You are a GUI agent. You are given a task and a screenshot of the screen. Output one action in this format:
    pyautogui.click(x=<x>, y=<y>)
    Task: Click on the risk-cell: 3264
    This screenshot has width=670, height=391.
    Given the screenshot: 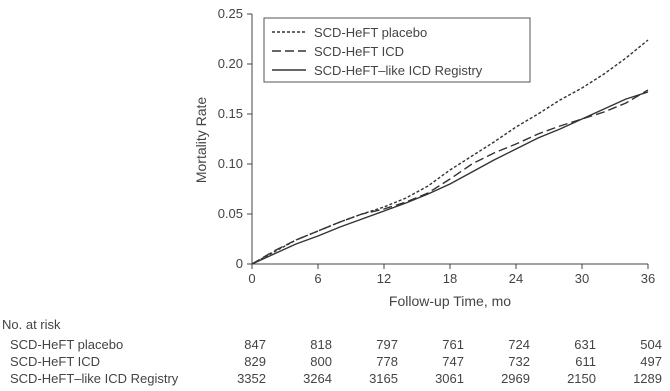 What is the action you would take?
    pyautogui.click(x=317, y=378)
    